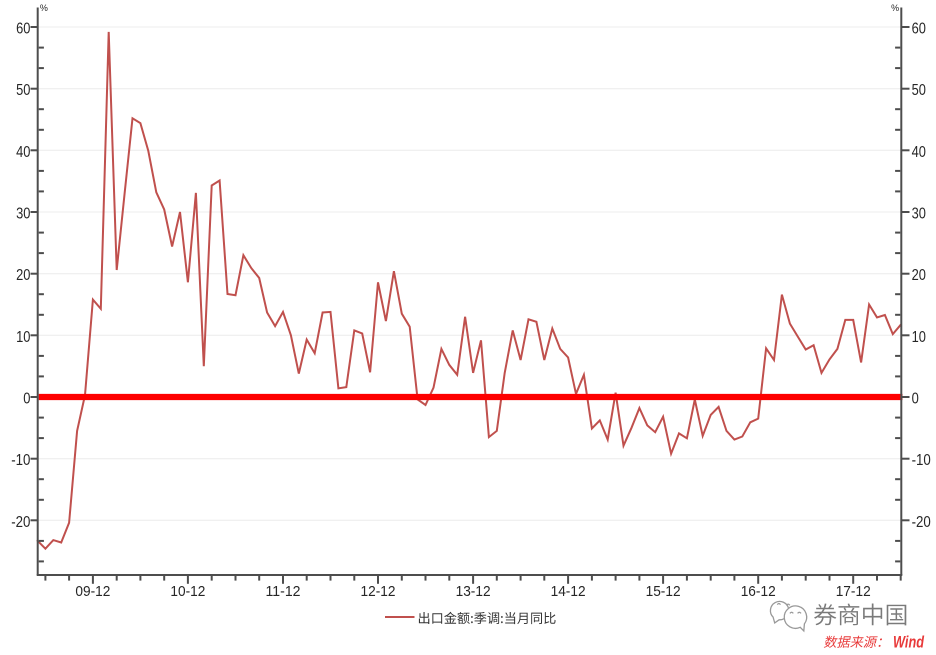 The width and height of the screenshot is (936, 655). I want to click on svg-text: 13-12, so click(473, 592).